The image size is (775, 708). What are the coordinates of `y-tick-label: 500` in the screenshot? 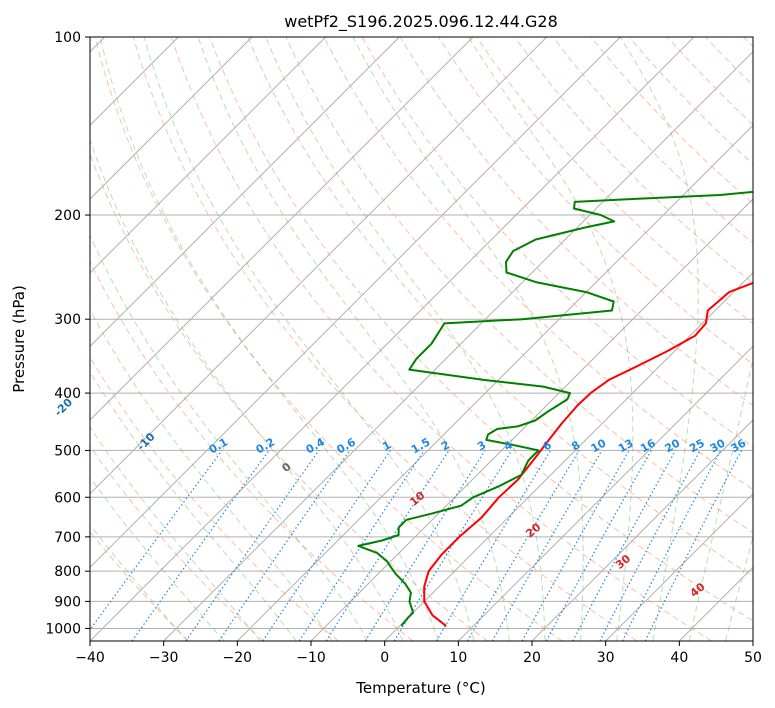 It's located at (67, 451).